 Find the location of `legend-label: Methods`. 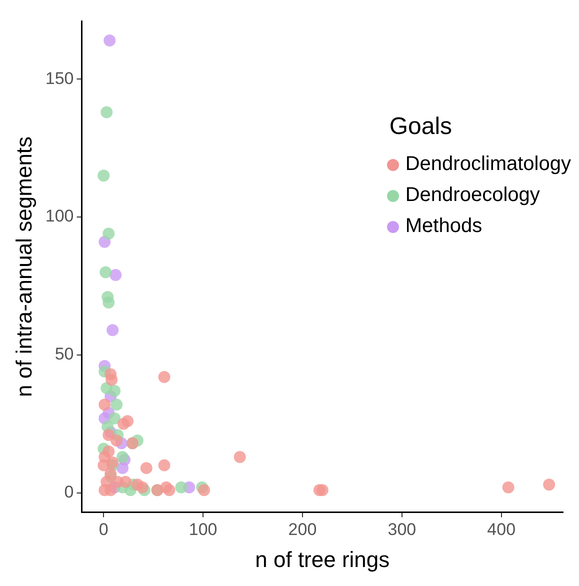

legend-label: Methods is located at coordinates (443, 226).